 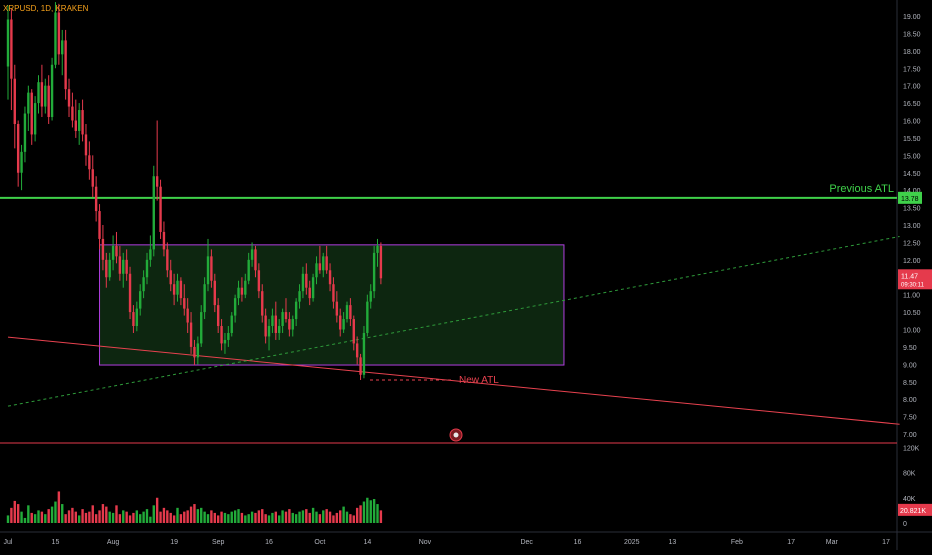 What do you see at coordinates (912, 69) in the screenshot?
I see `price-tick-label: 17.50` at bounding box center [912, 69].